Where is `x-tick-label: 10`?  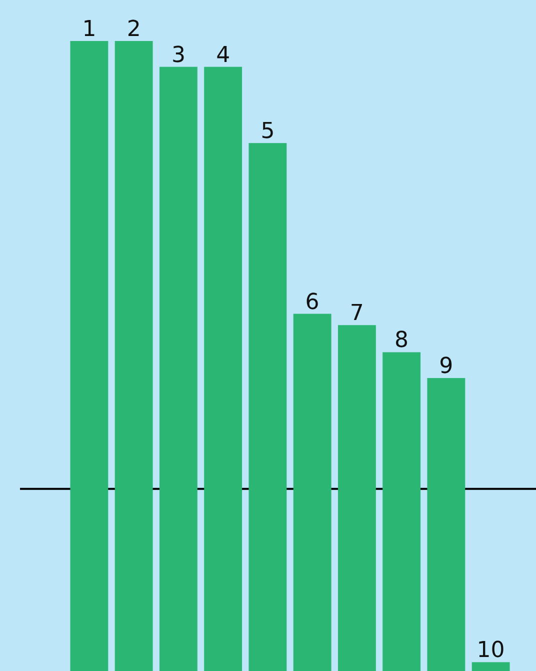
x-tick-label: 10 is located at coordinates (490, 651).